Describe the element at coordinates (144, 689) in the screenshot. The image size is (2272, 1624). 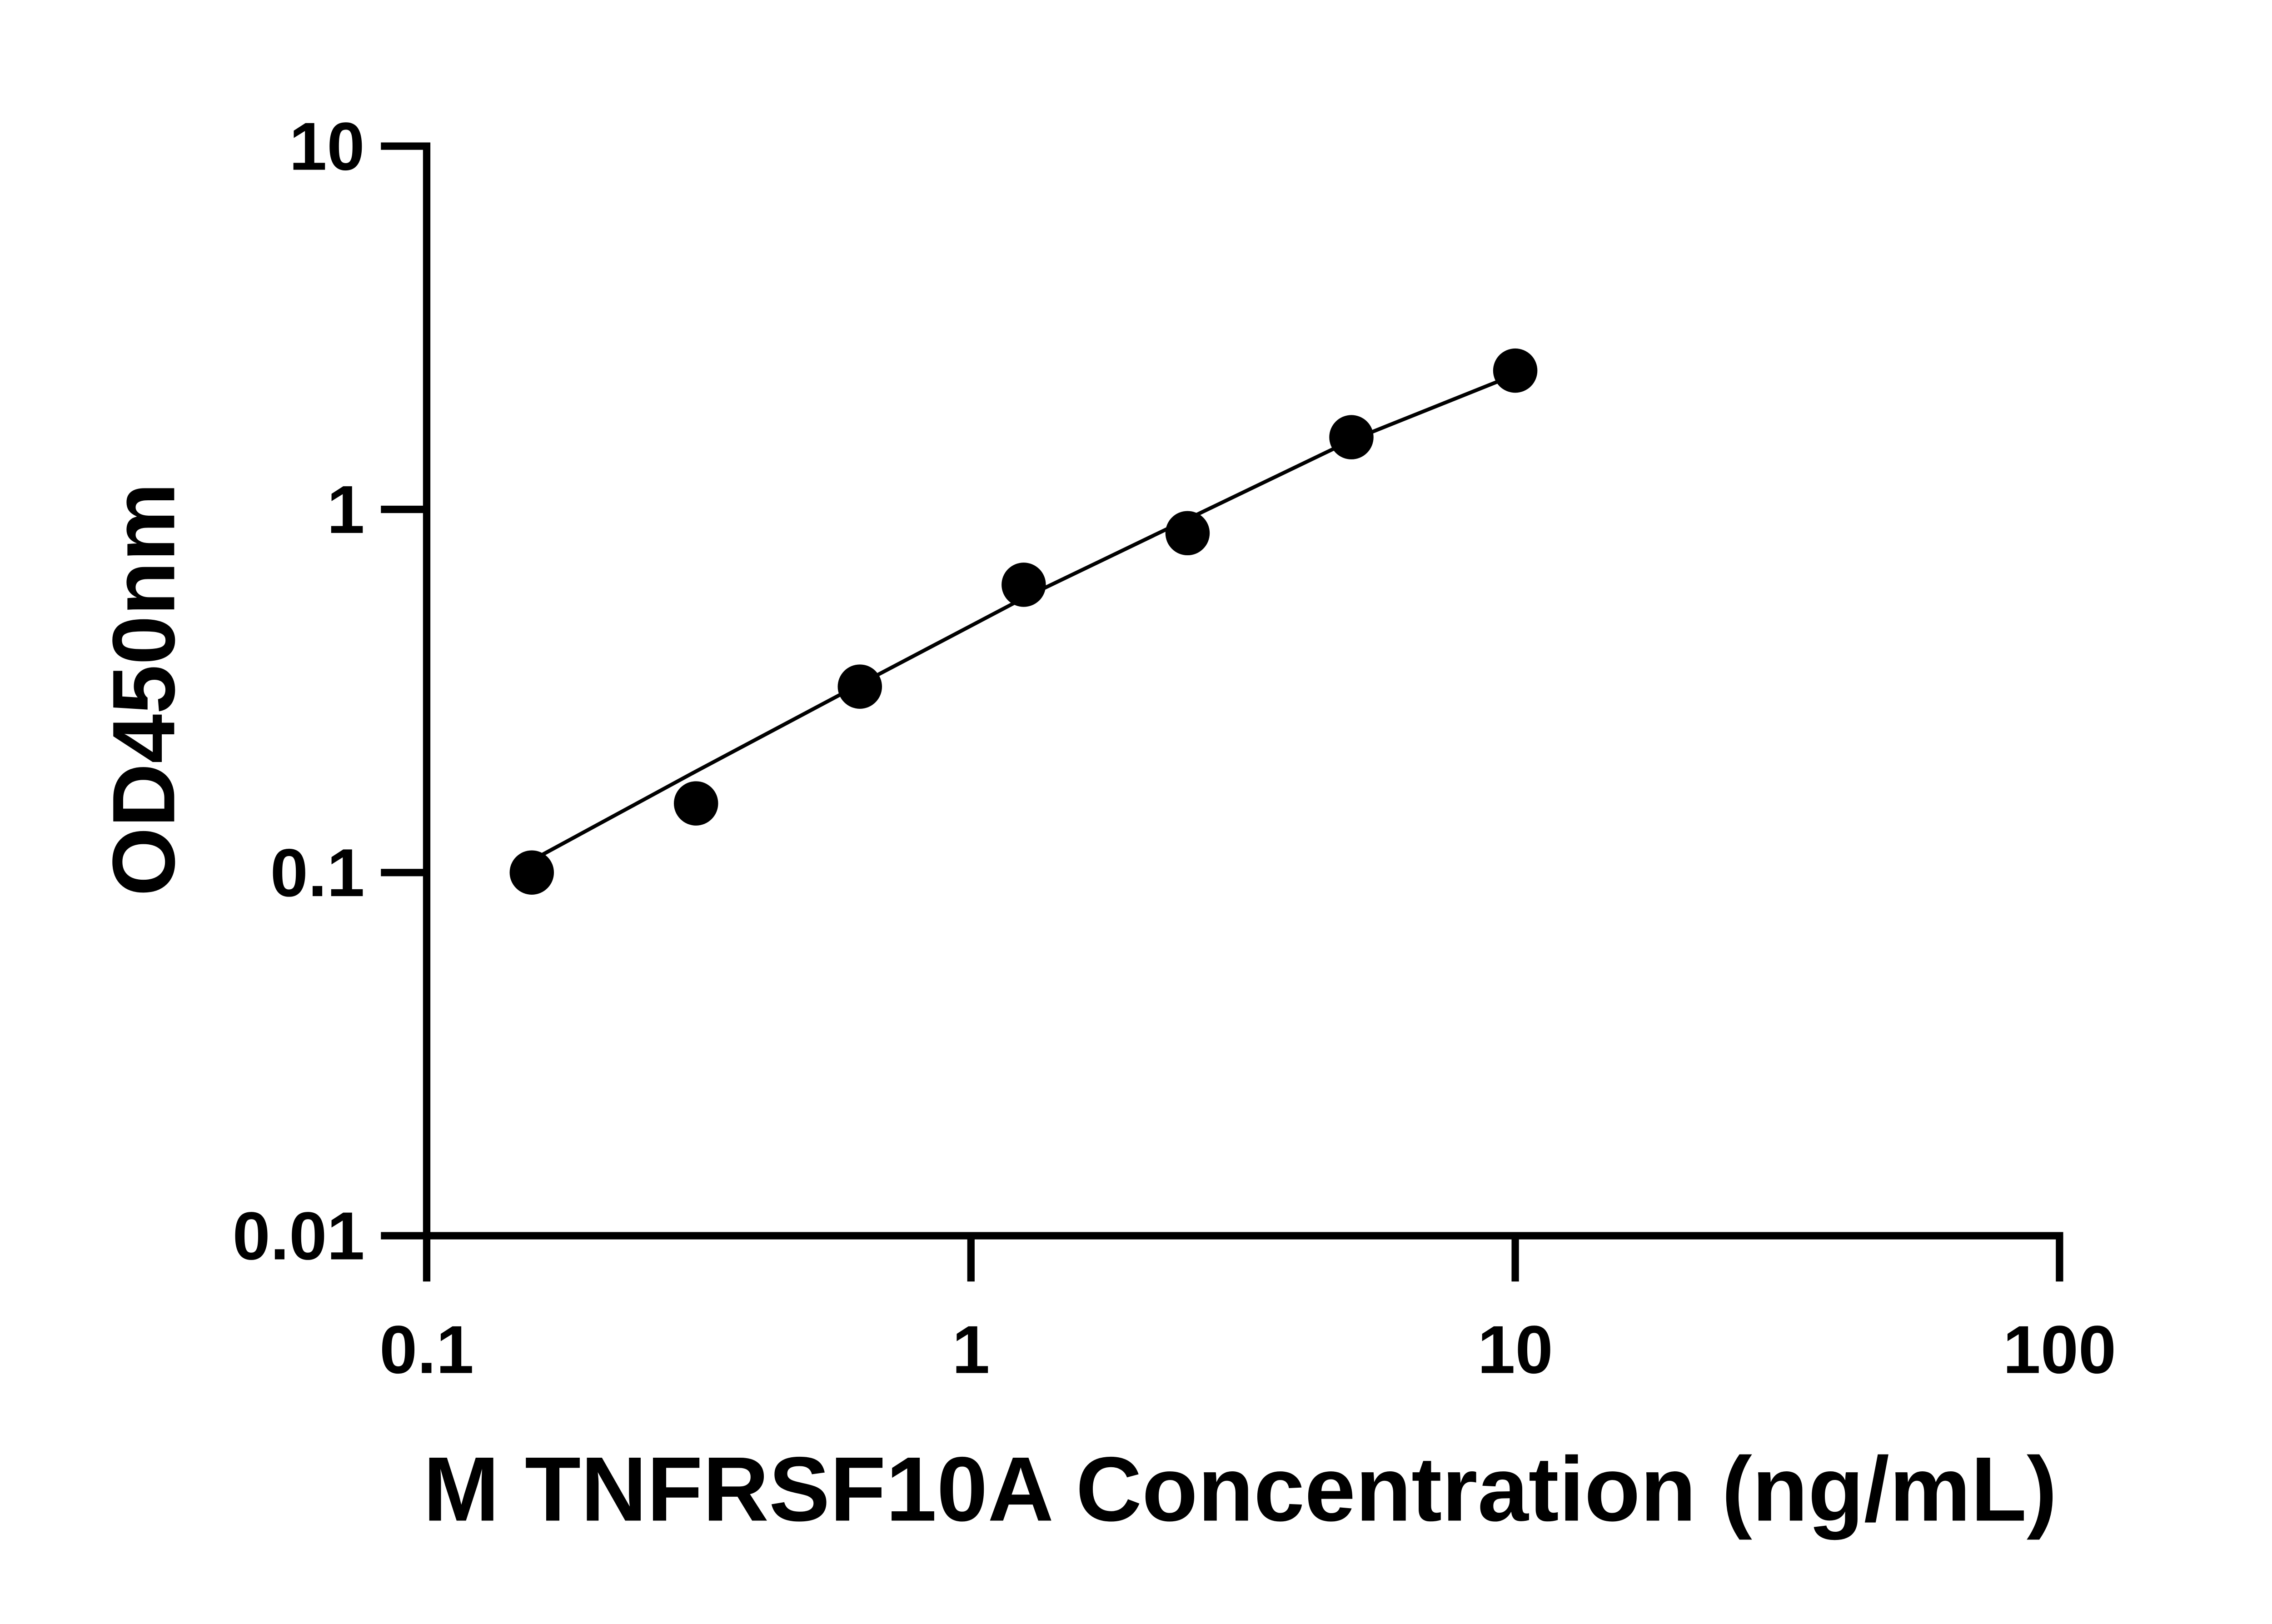
I see `y-axis-label: OD450nm` at that location.